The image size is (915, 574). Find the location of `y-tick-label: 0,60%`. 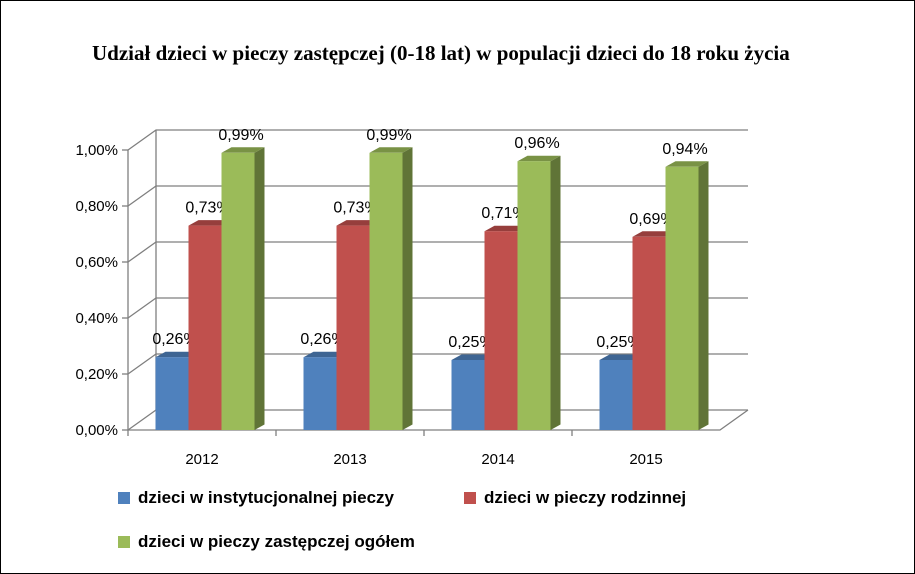

y-tick-label: 0,60% is located at coordinates (96, 262).